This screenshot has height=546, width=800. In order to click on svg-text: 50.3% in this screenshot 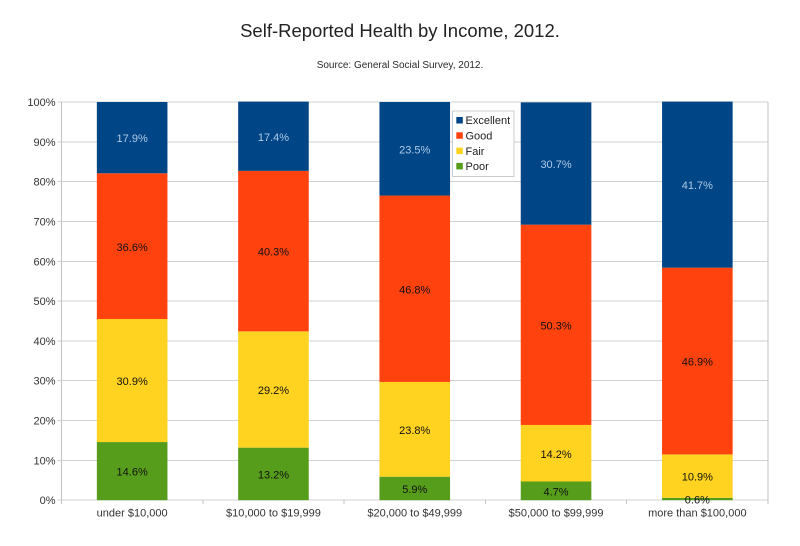, I will do `click(555, 326)`.